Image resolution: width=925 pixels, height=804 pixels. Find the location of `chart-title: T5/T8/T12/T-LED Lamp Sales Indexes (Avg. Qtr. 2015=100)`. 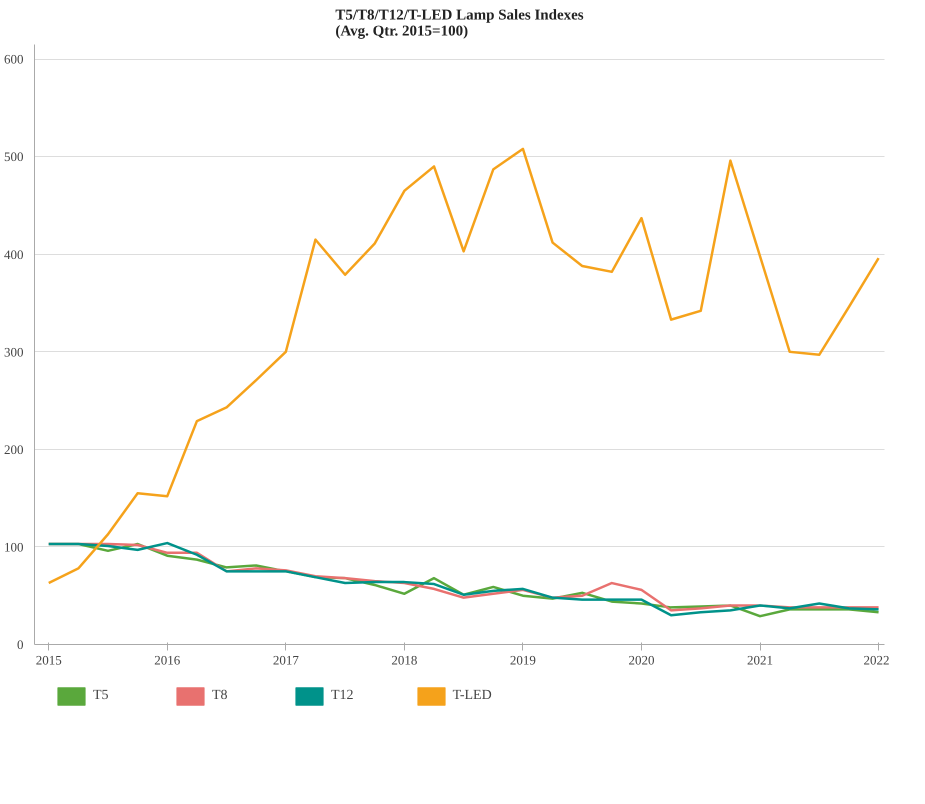

chart-title: T5/T8/T12/T-LED Lamp Sales Indexes (Avg. Qtr. 2015=100) is located at coordinates (459, 24).